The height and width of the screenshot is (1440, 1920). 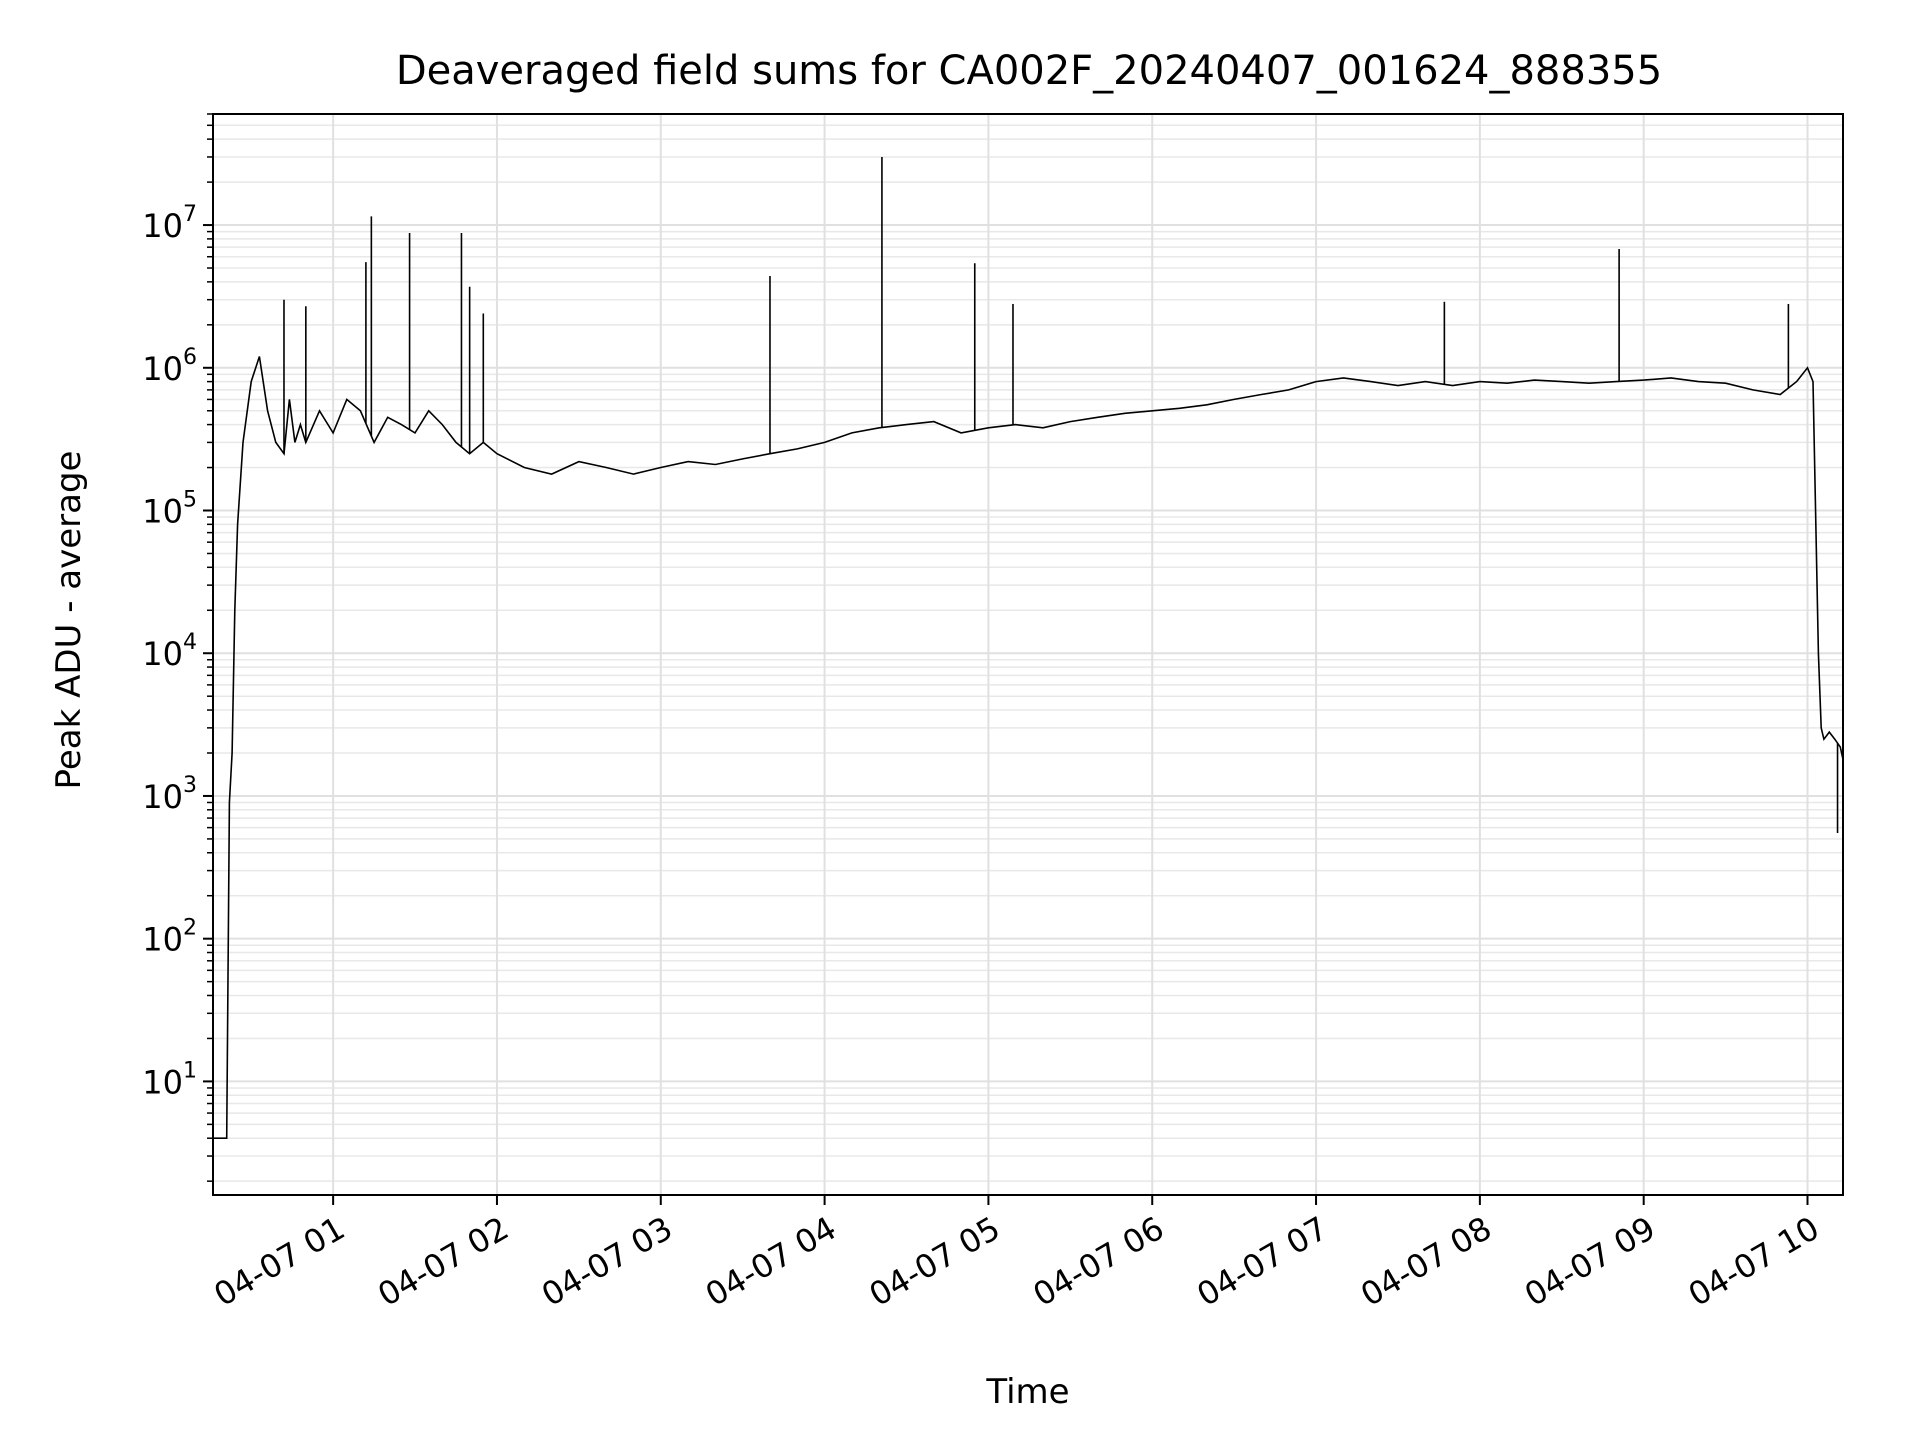 What do you see at coordinates (190, 357) in the screenshot?
I see `y-tick-exponent: 6` at bounding box center [190, 357].